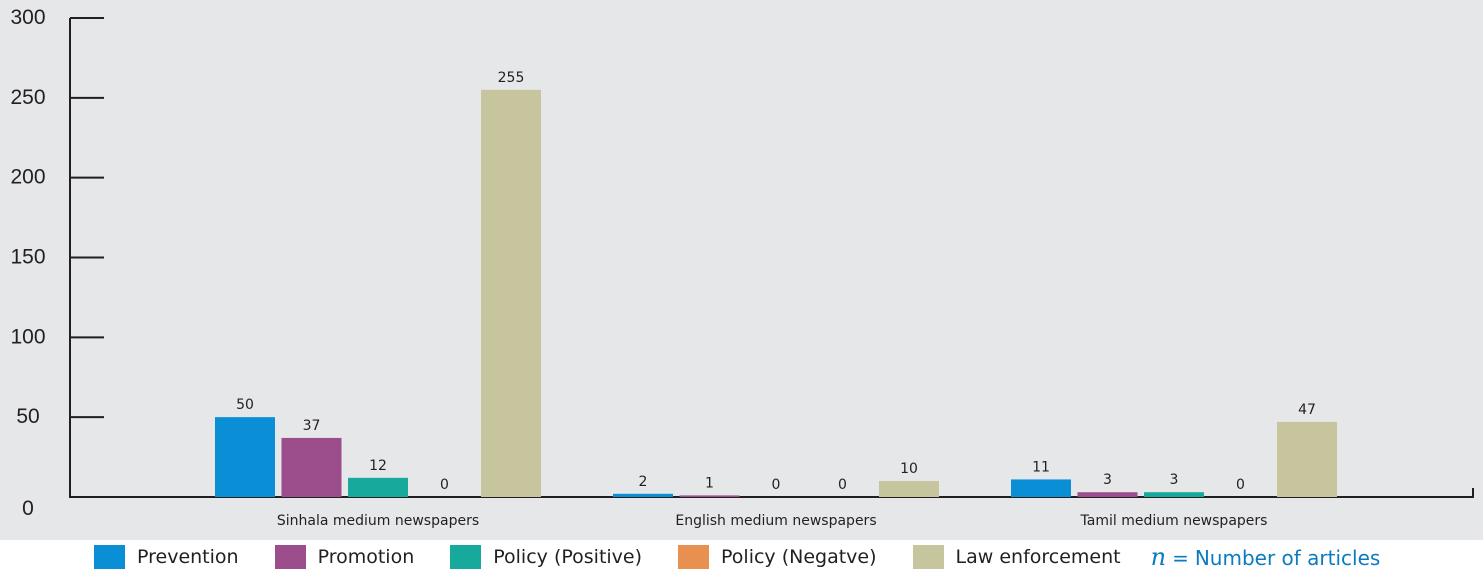  Describe the element at coordinates (245, 405) in the screenshot. I see `bar-value-label: 50` at that location.